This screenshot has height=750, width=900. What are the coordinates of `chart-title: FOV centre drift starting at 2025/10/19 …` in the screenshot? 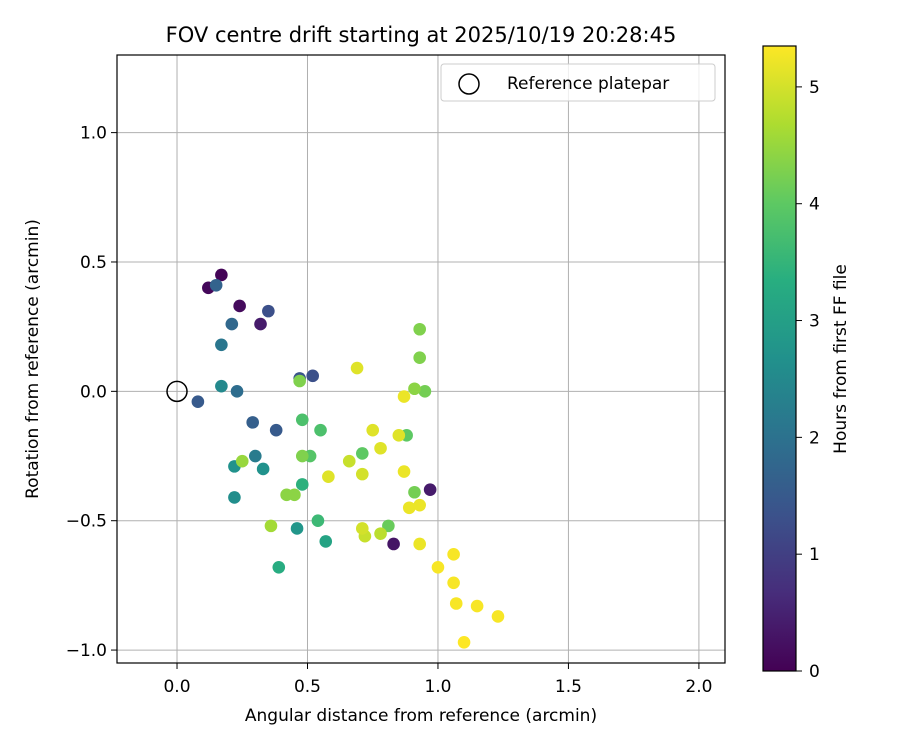 It's located at (421, 35).